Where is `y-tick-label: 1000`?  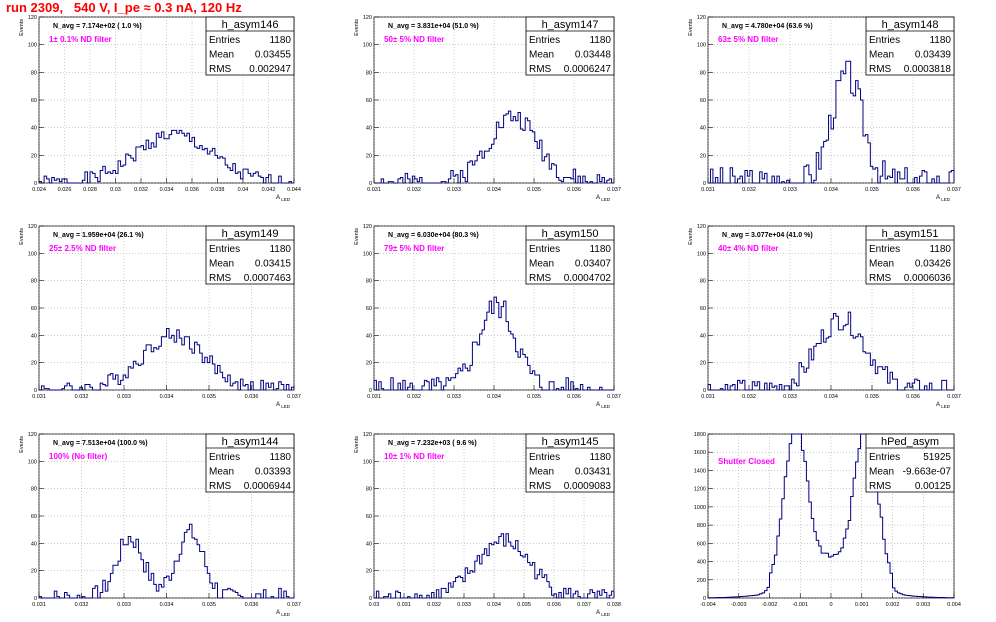
y-tick-label: 1000 is located at coordinates (700, 508).